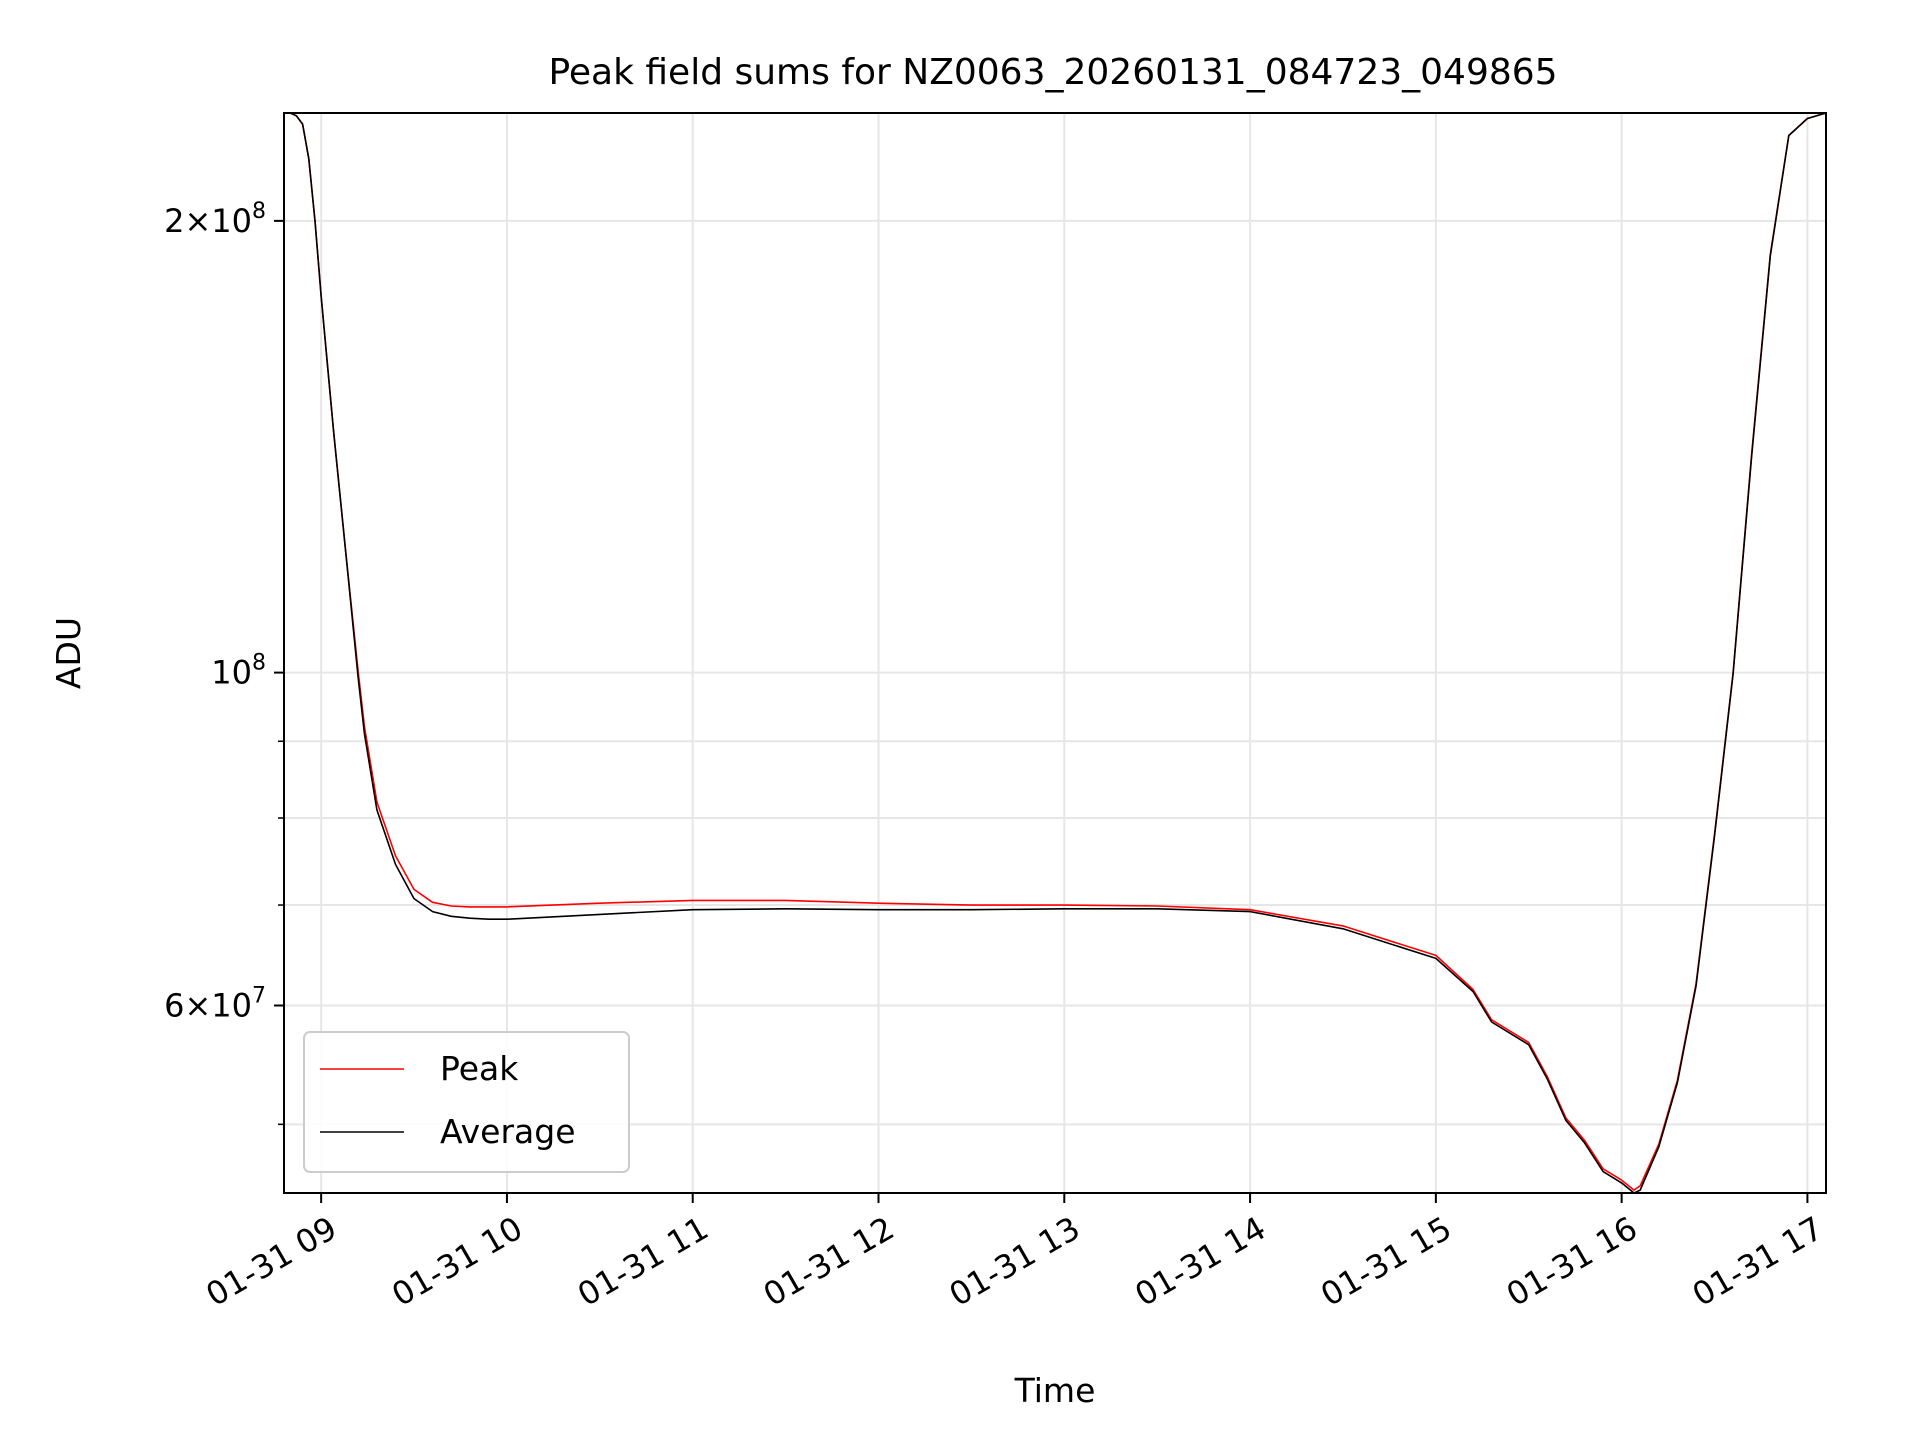 The image size is (1920, 1440). Describe the element at coordinates (508, 1131) in the screenshot. I see `legend-label-average: Average` at that location.